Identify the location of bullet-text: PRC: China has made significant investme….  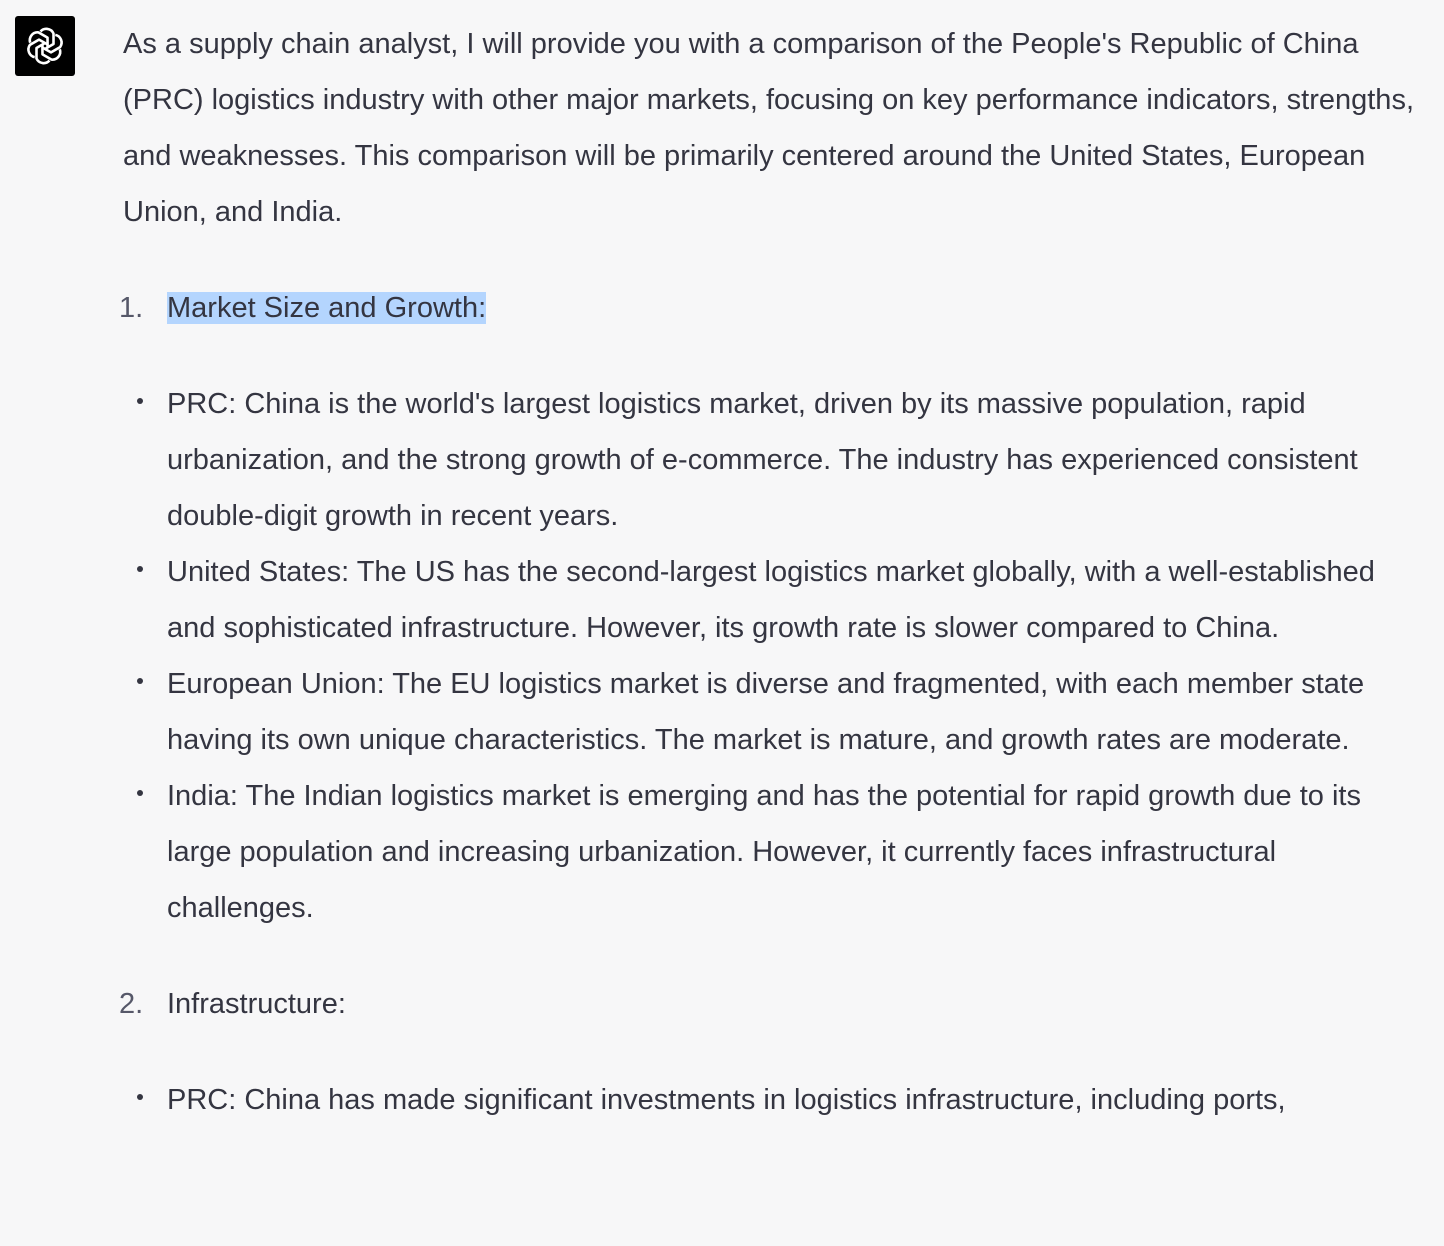
(726, 1100).